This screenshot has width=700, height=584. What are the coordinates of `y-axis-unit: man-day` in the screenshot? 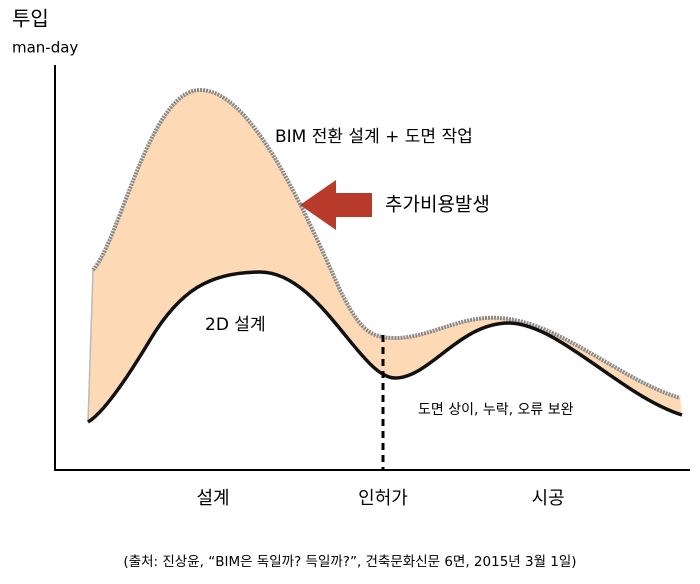 It's located at (45, 48).